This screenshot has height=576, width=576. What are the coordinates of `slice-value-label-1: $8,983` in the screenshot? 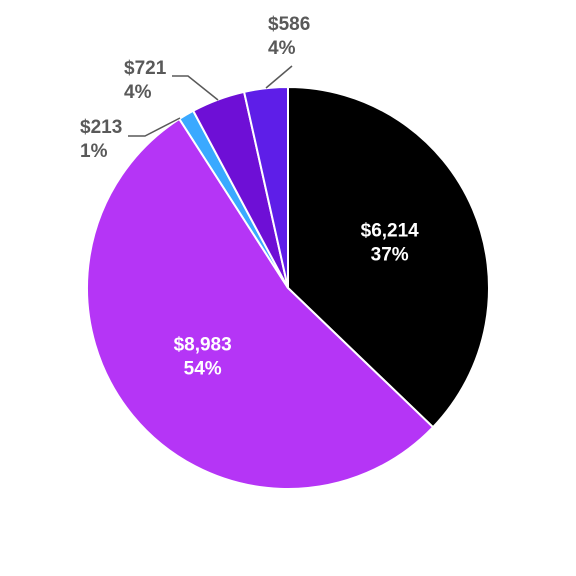 It's located at (203, 344).